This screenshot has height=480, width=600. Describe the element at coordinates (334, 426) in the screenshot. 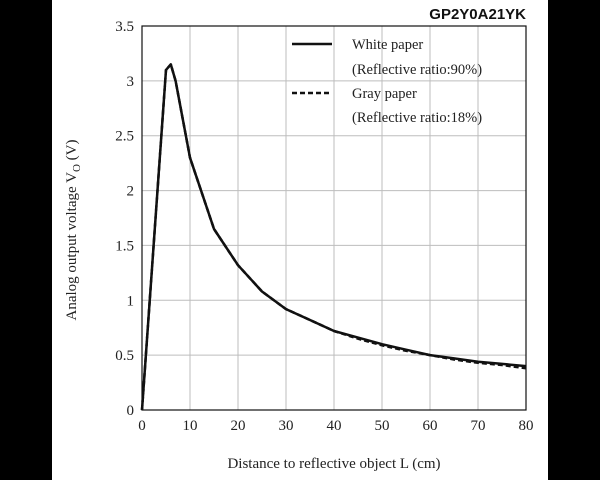

I see `x-tick-label: 40` at that location.